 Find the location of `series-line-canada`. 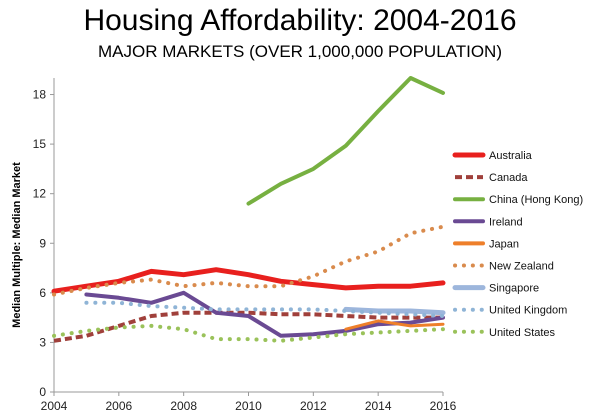

series-line-canada is located at coordinates (248, 326).